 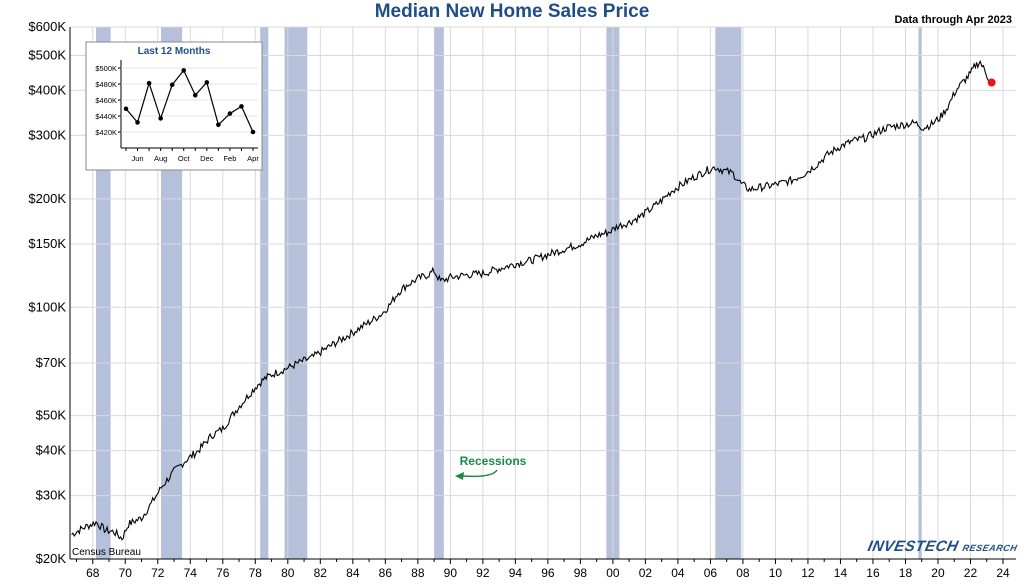 I want to click on x-tick-label: 88, so click(x=418, y=573).